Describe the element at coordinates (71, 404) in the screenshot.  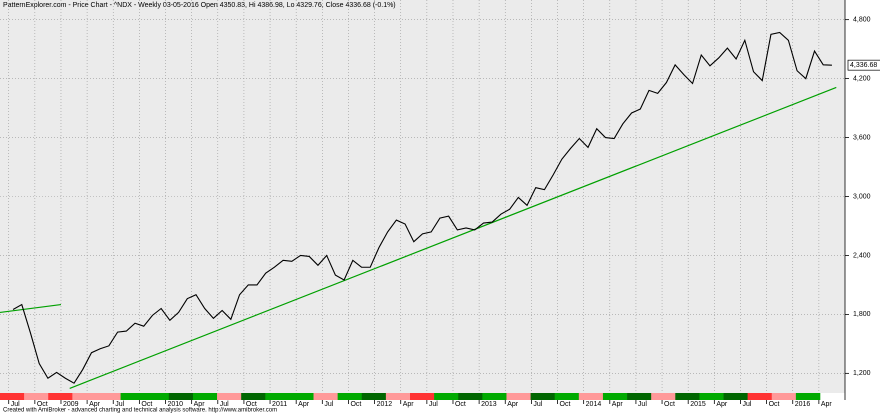
I see `x-tick-label: 2009` at that location.